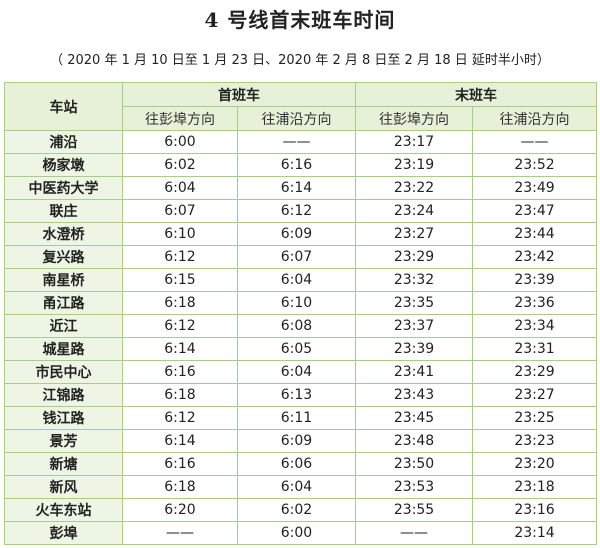  I want to click on table-row: 联庄 6:07 6:12 23:24 23:47, so click(300, 211).